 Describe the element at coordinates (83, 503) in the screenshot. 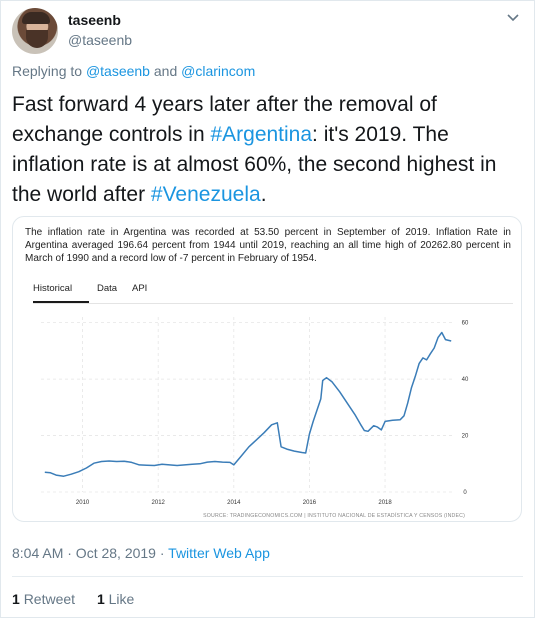

I see `x-tick-label: 2010` at that location.